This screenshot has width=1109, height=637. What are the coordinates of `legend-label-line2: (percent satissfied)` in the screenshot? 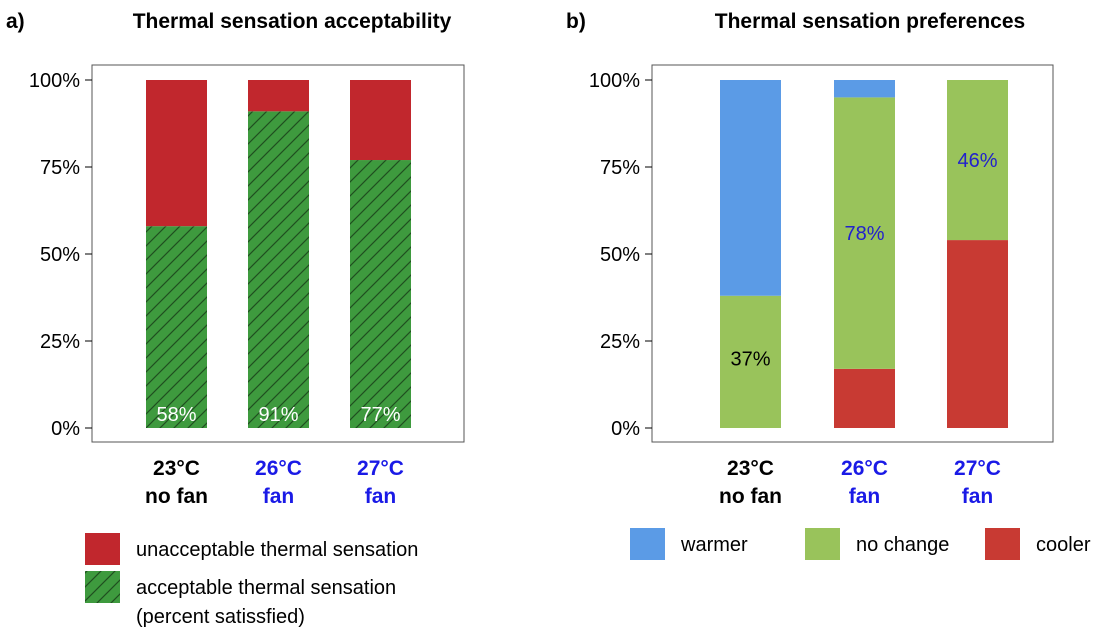 It's located at (220, 617).